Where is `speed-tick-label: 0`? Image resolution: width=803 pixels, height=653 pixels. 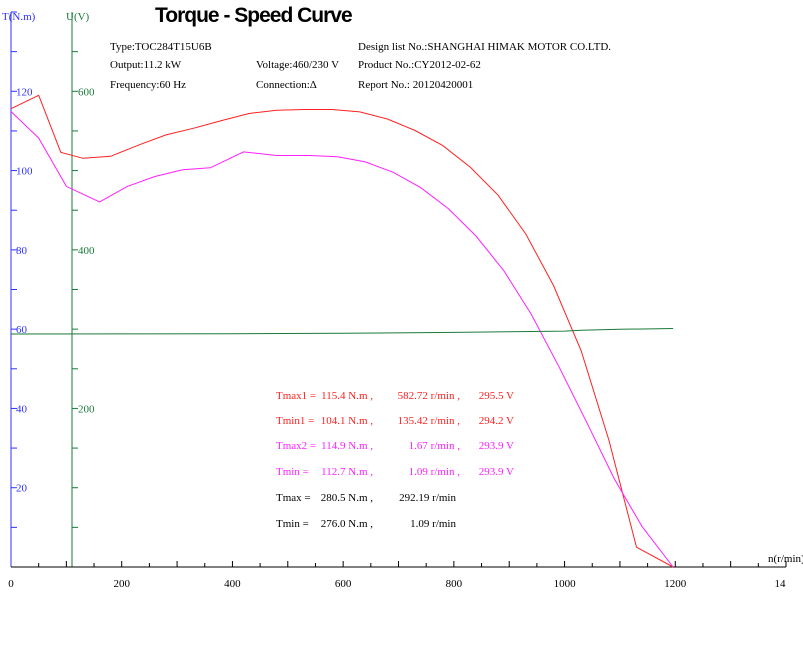
speed-tick-label: 0 is located at coordinates (11, 584).